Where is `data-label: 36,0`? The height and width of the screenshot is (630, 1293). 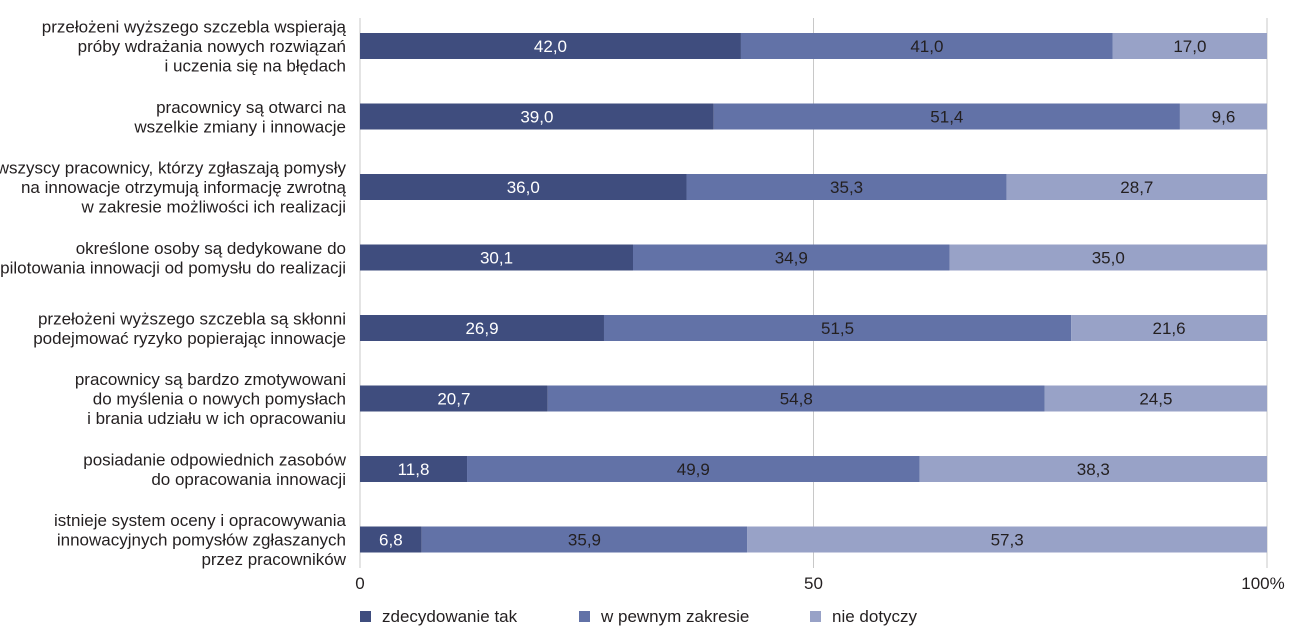
data-label: 36,0 is located at coordinates (523, 187).